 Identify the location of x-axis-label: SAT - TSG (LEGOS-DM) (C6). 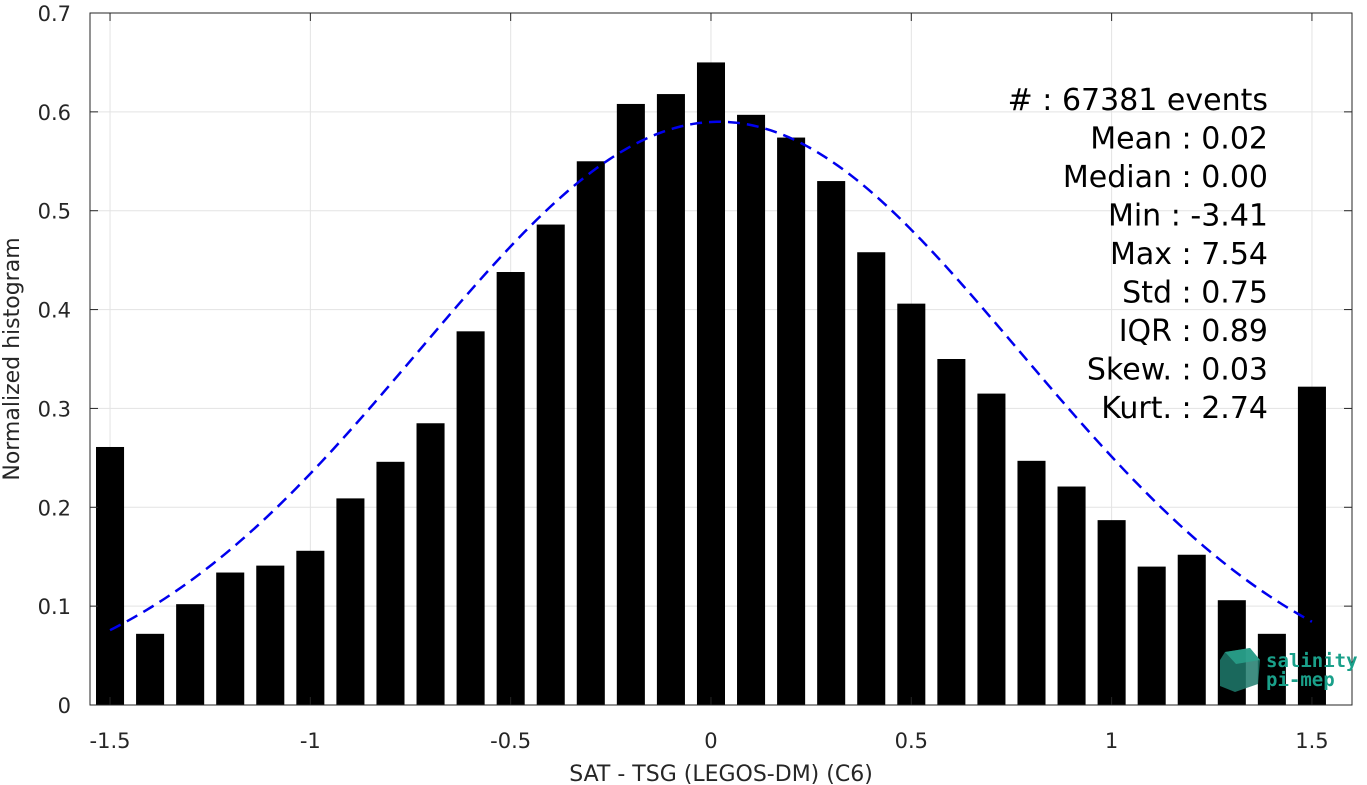
(721, 773).